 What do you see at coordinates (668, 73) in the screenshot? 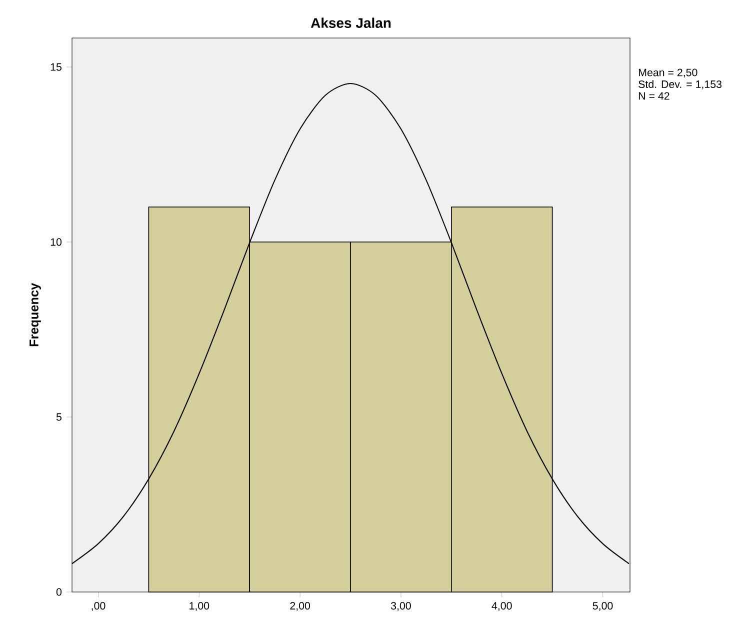
I see `text: Mean = 2,50` at bounding box center [668, 73].